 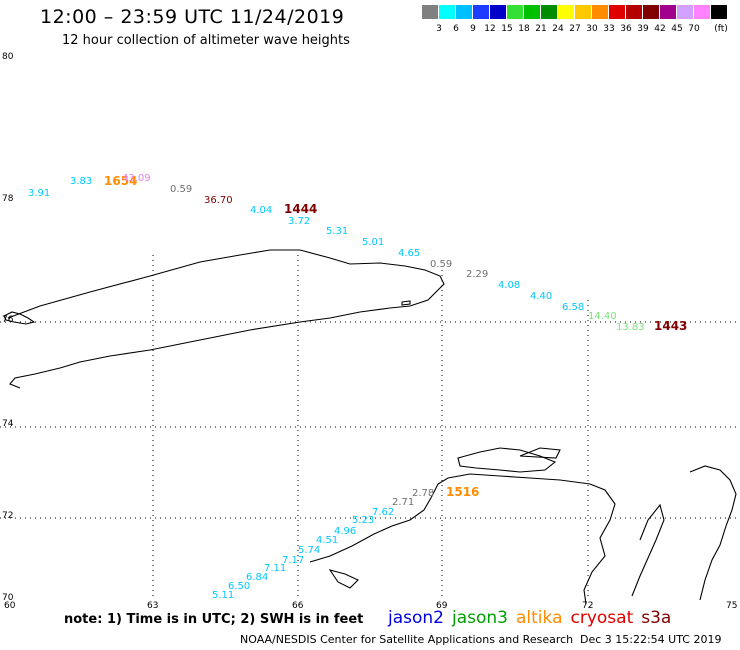 What do you see at coordinates (539, 618) in the screenshot?
I see `satellite-name: altika` at bounding box center [539, 618].